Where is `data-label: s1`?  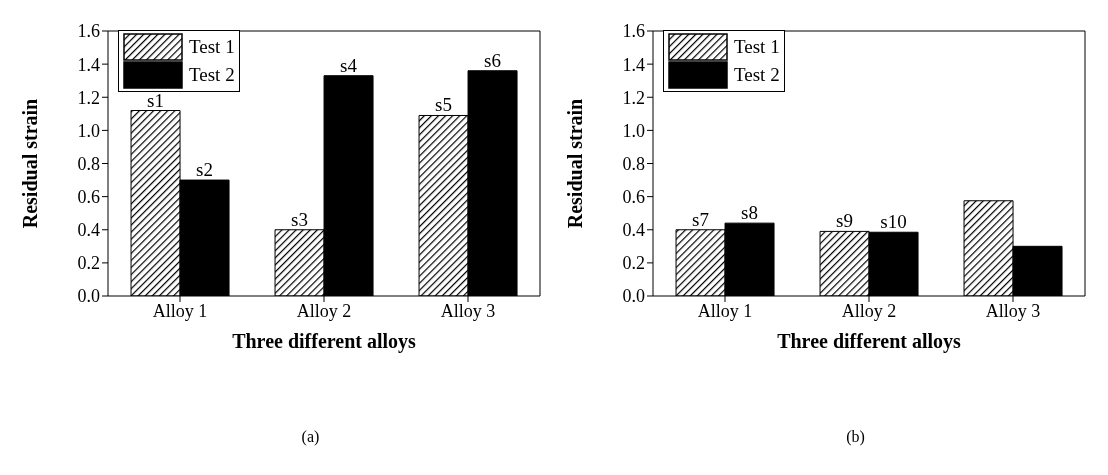 data-label: s1 is located at coordinates (155, 100).